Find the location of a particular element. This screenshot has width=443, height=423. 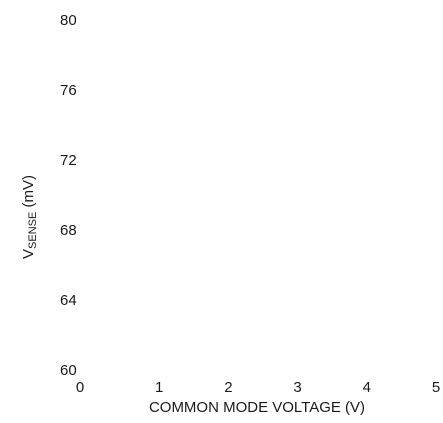

x-axis-label: COMMON MODE VOLTAGE (V) is located at coordinates (257, 407).